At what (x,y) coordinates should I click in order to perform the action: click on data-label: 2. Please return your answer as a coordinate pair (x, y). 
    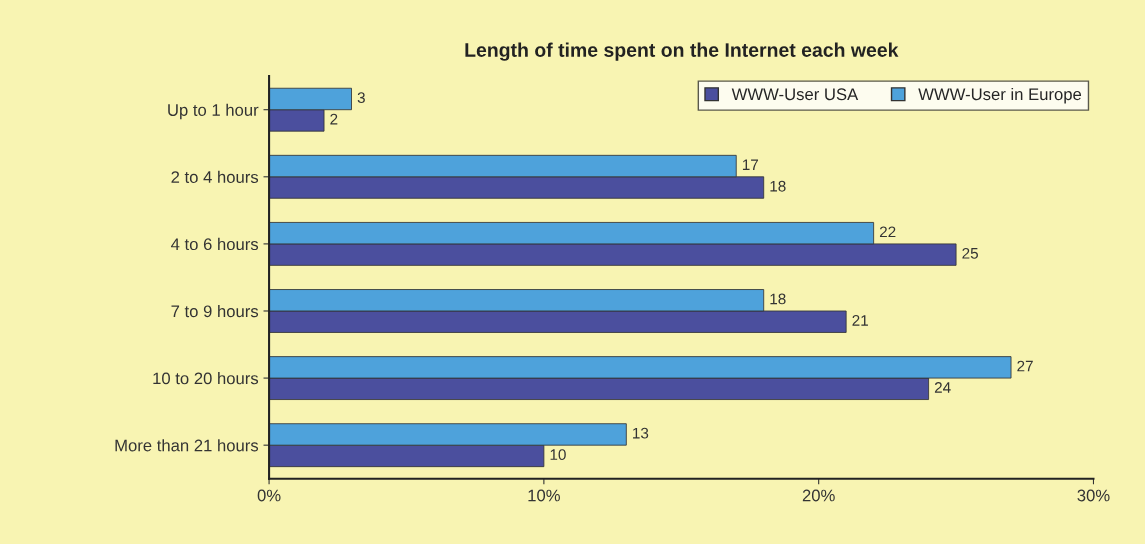
    Looking at the image, I should click on (334, 119).